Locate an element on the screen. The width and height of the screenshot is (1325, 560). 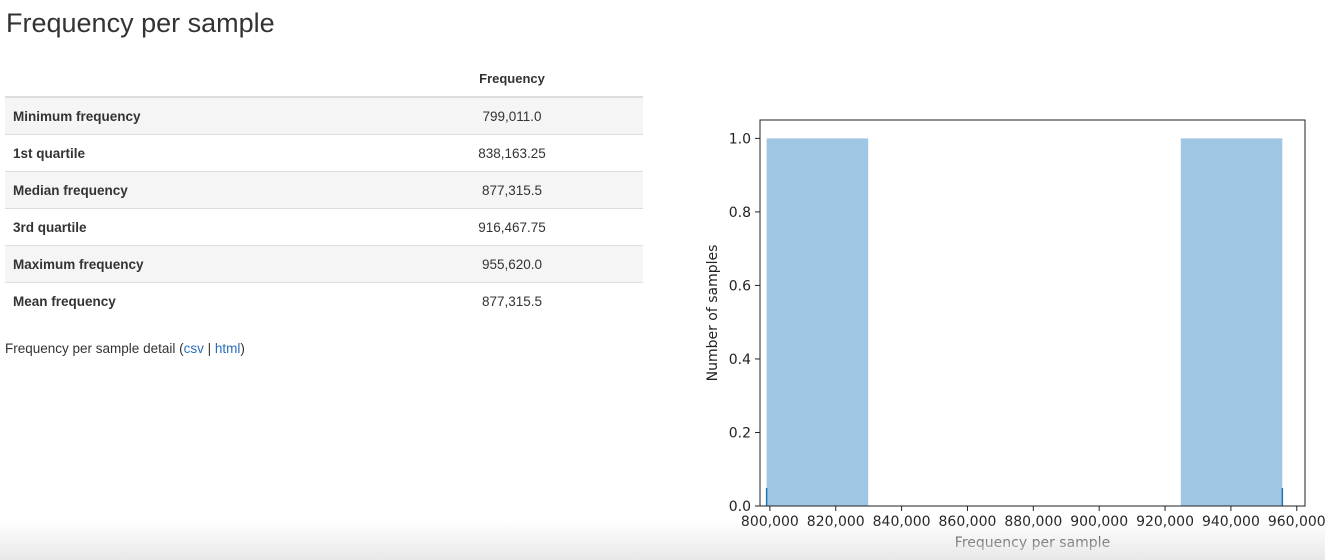
table-row: 3rd quartile 916,467.75 is located at coordinates (324, 227).